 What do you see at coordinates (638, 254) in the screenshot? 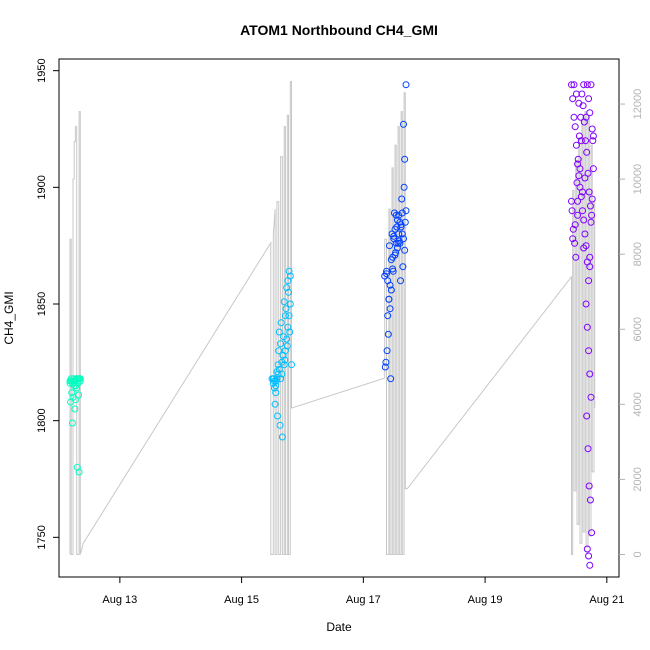
I see `y-right-tick-label: 8000` at bounding box center [638, 254].